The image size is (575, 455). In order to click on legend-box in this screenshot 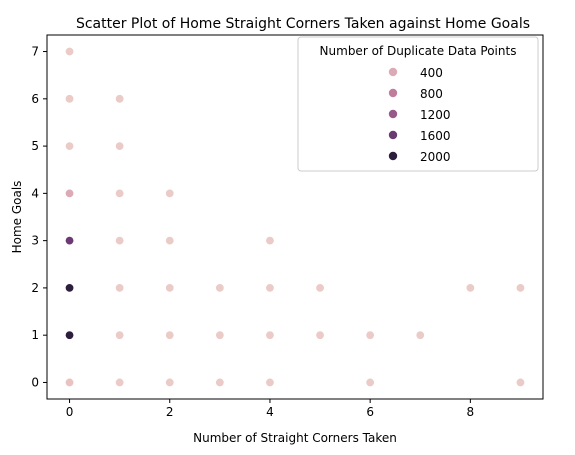, I will do `click(418, 104)`.